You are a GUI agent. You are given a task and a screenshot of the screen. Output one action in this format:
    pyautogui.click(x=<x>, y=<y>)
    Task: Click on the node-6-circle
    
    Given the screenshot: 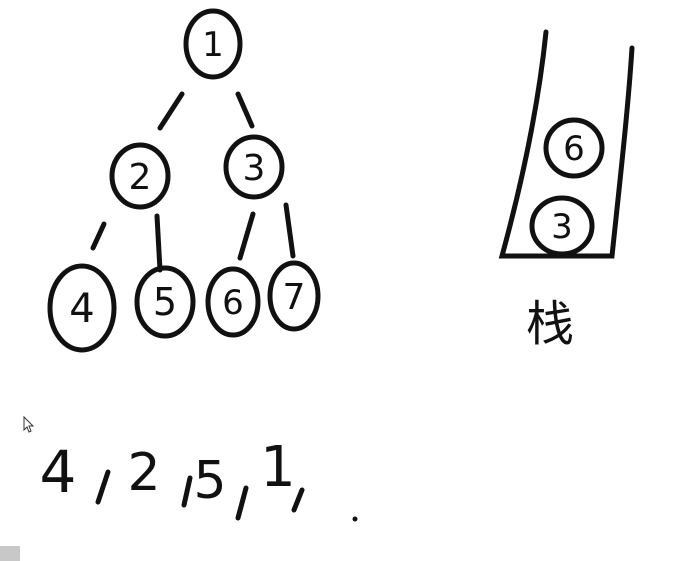 What is the action you would take?
    pyautogui.click(x=233, y=302)
    